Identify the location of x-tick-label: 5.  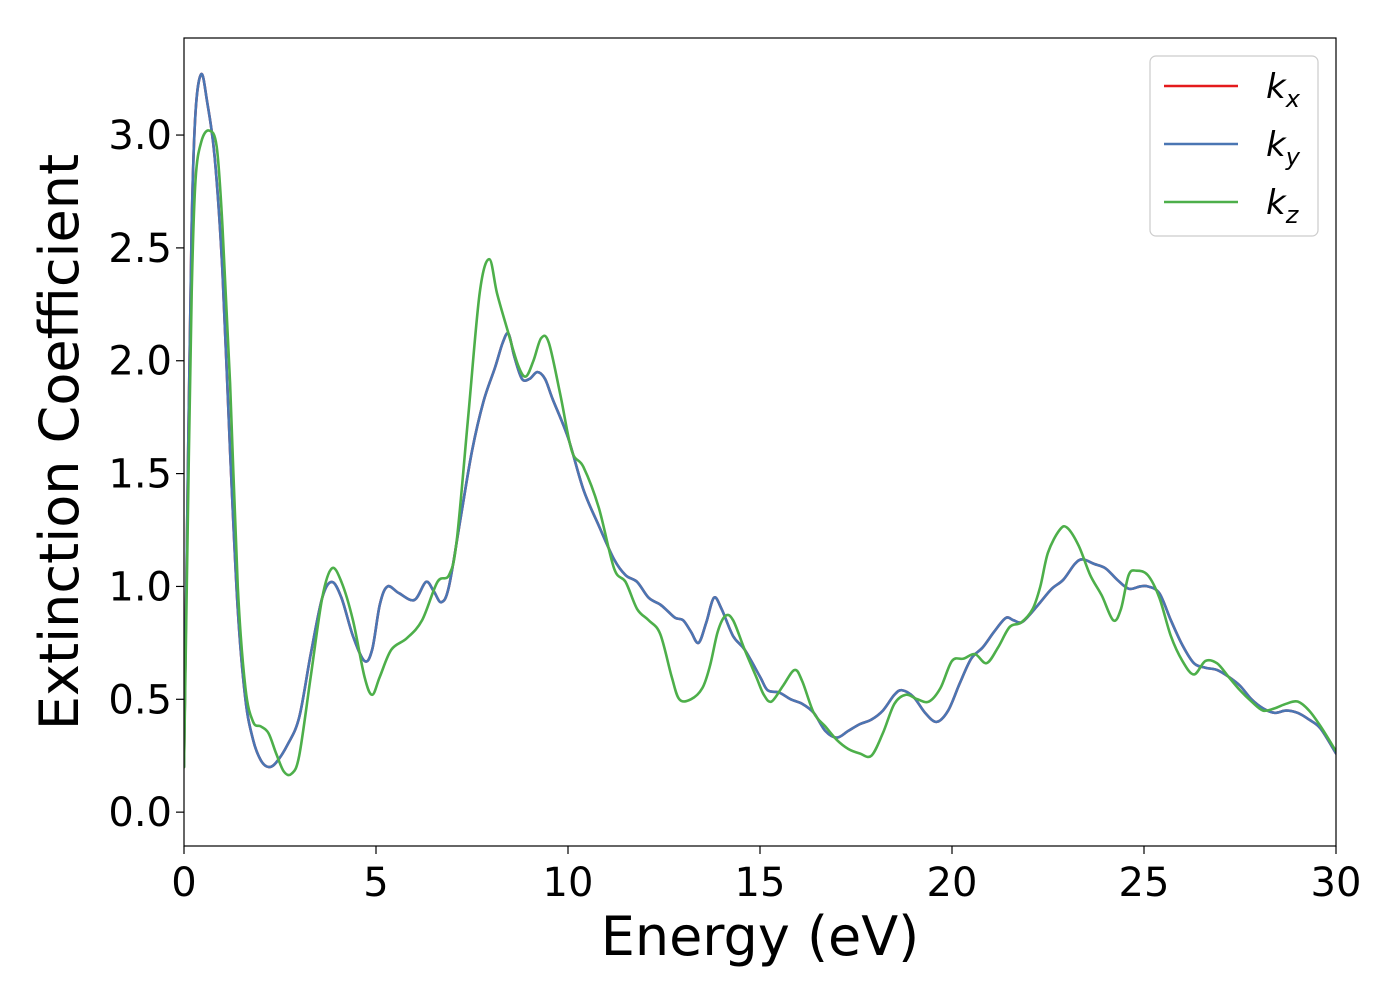
(375, 883).